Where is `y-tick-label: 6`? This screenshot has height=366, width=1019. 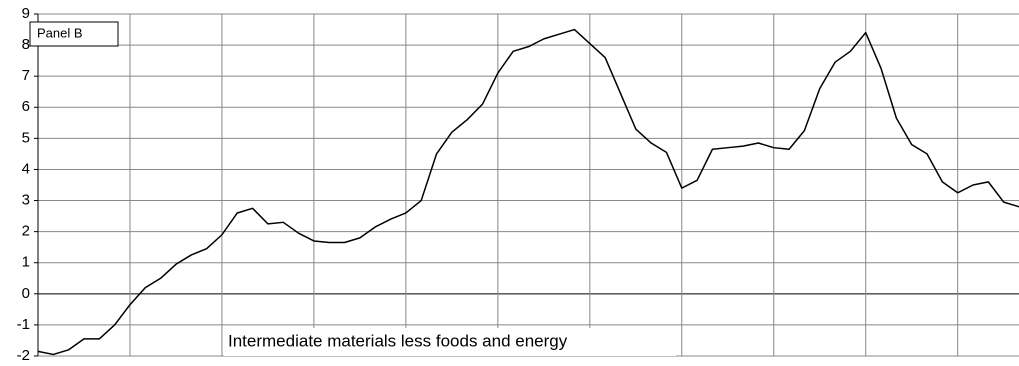
y-tick-label: 6 is located at coordinates (26, 106).